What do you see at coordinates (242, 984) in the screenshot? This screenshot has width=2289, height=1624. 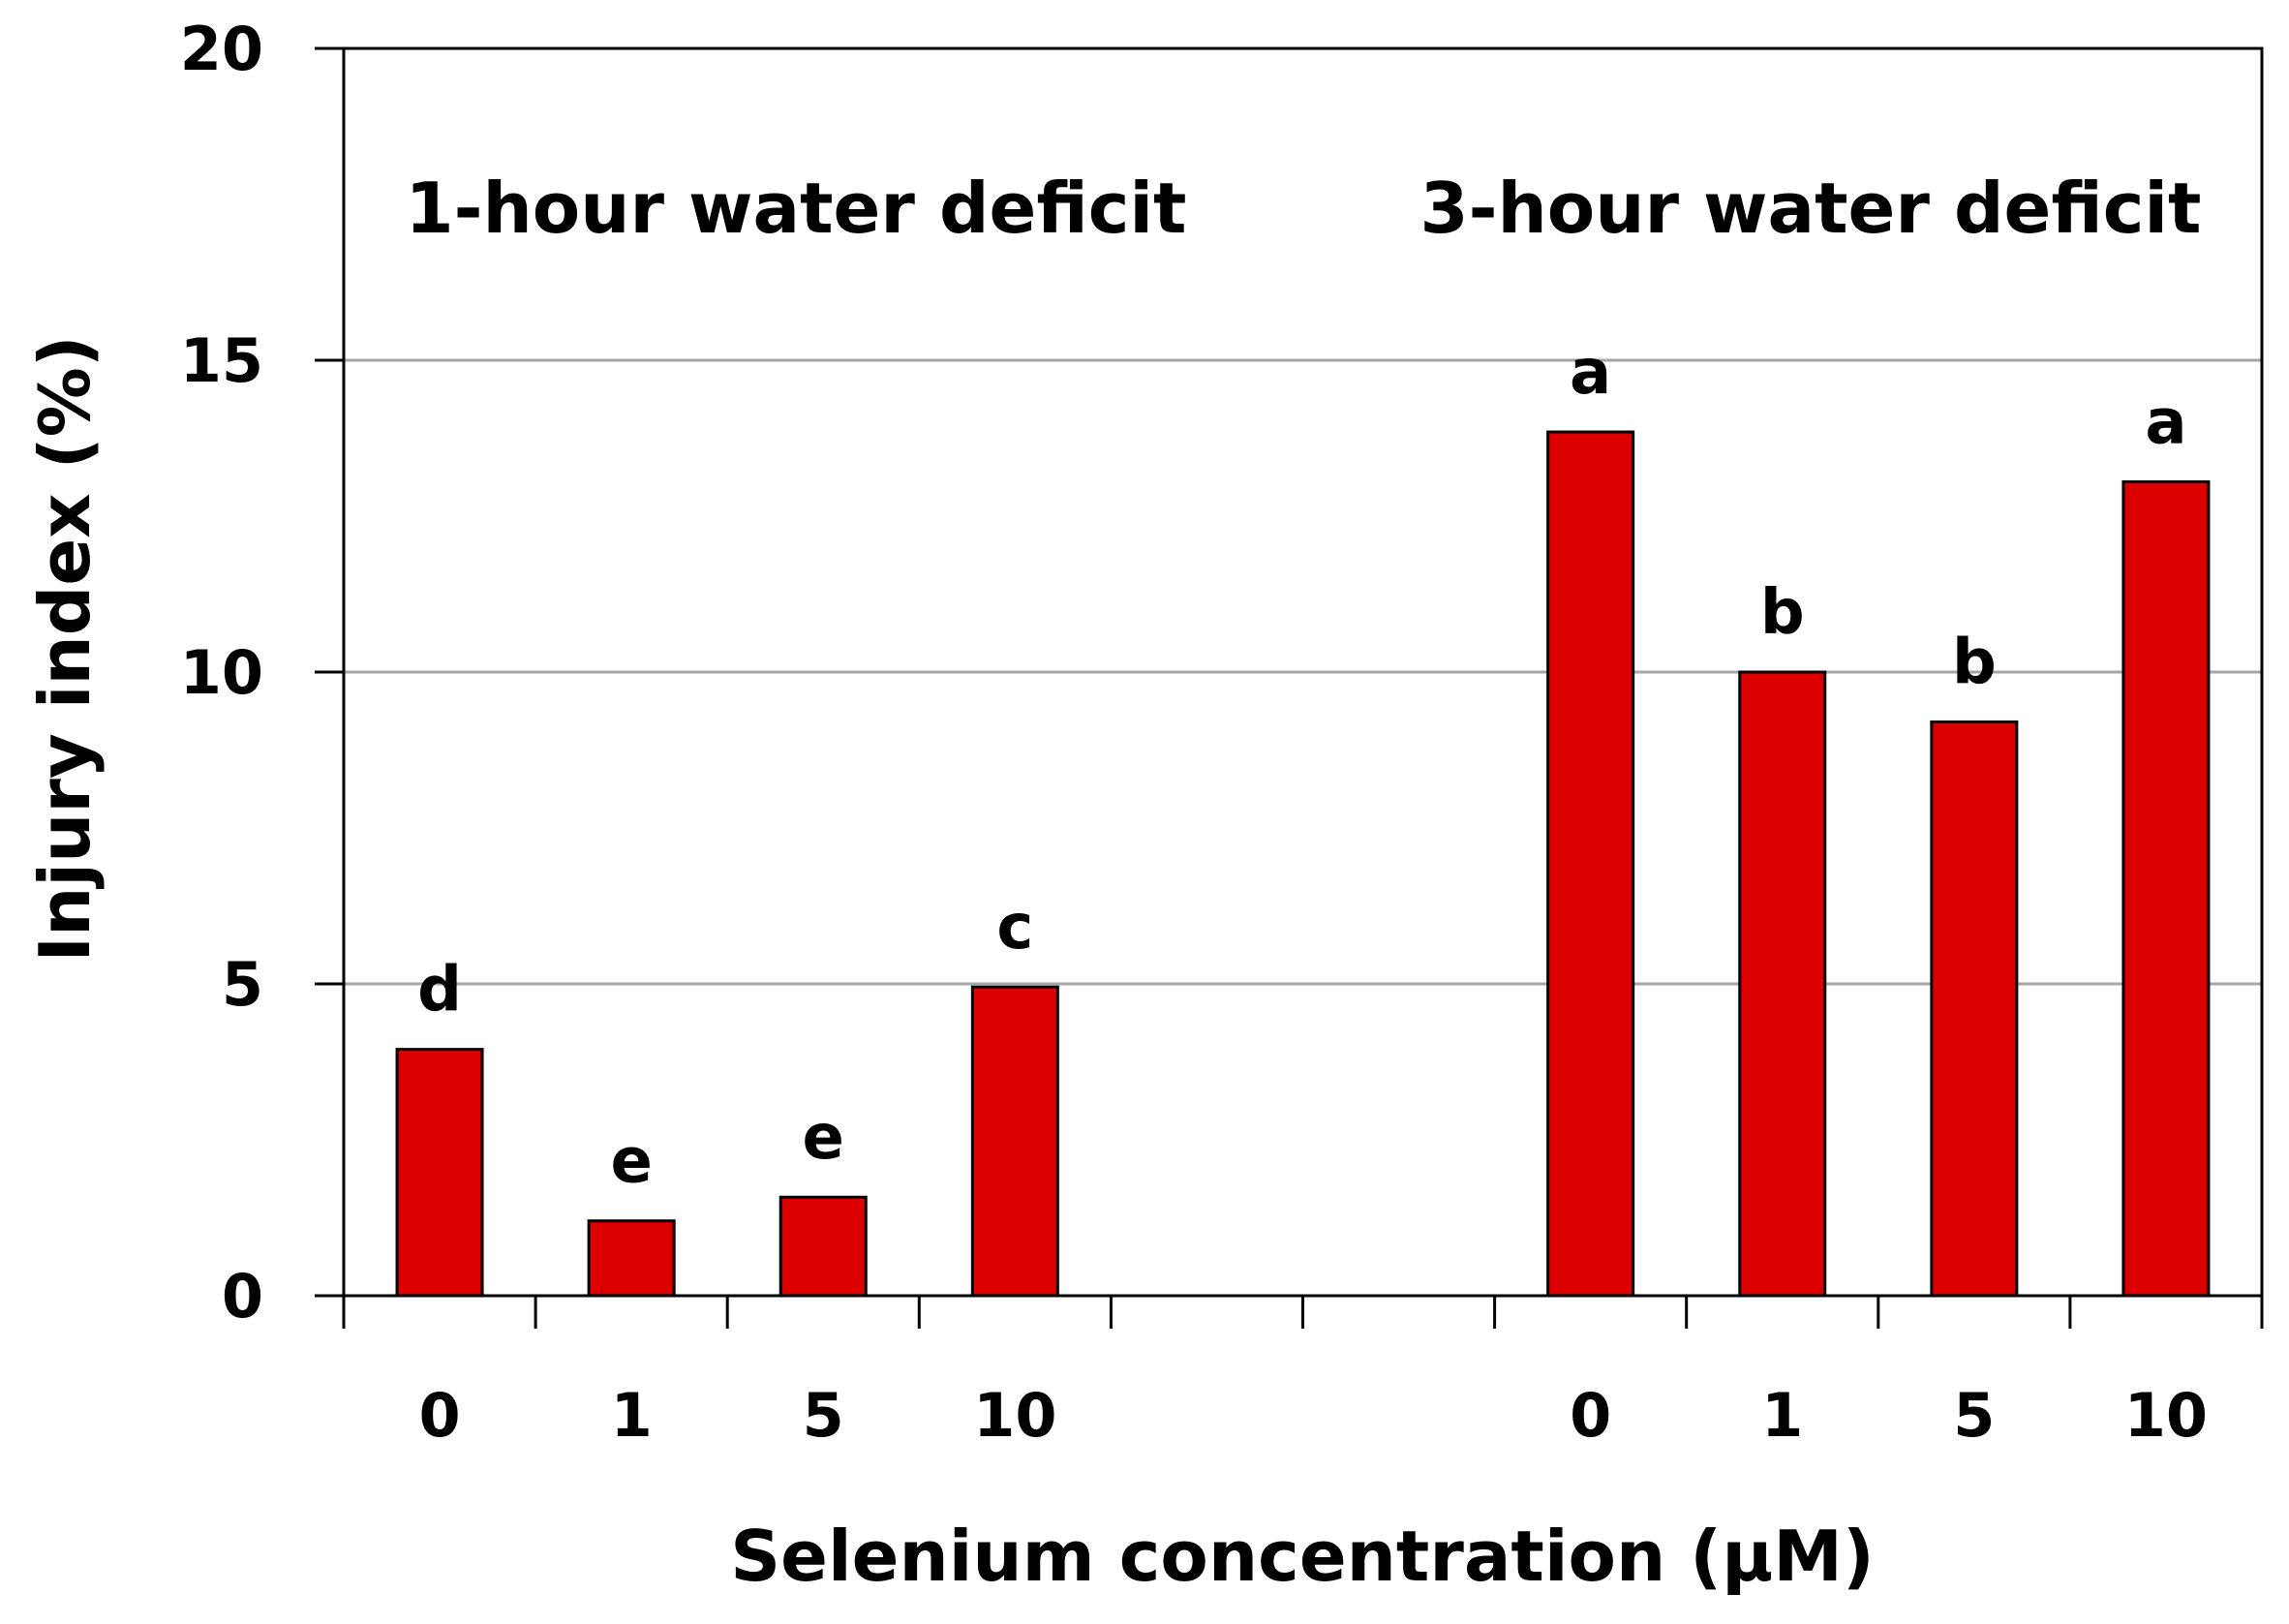 I see `y-tick-label: 5` at bounding box center [242, 984].